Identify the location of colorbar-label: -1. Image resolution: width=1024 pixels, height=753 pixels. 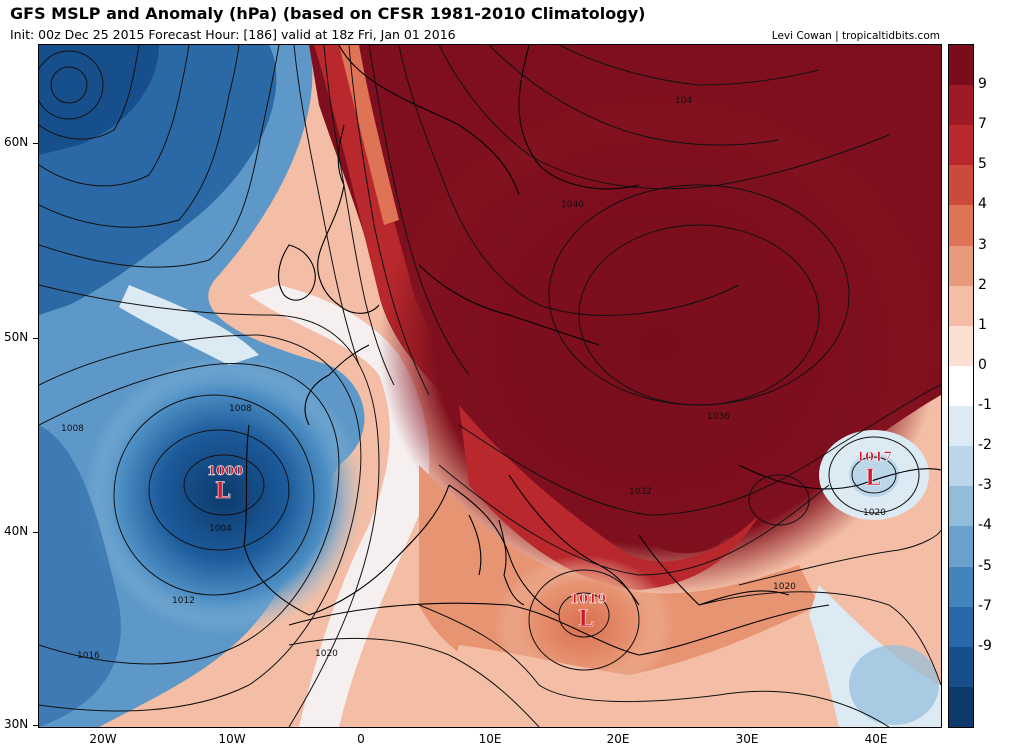
(985, 405).